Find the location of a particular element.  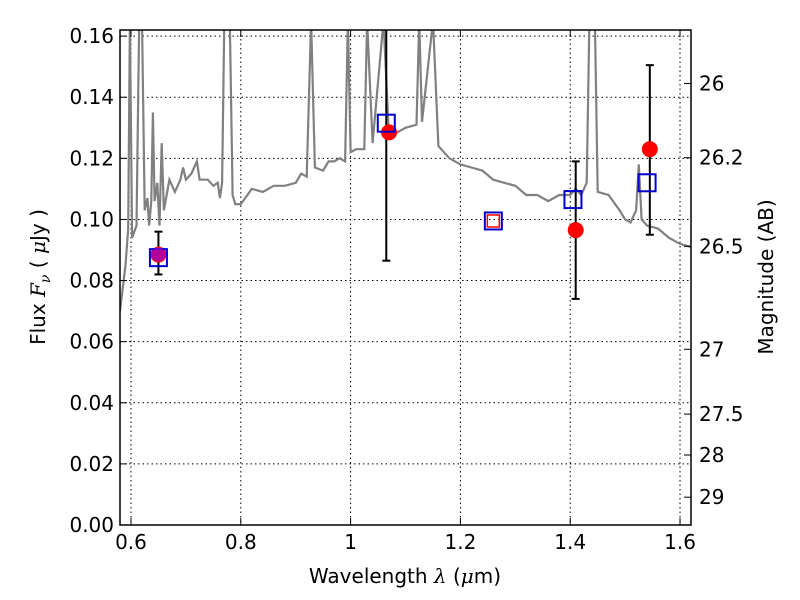

y2-axis-label: Magnitude (AB) is located at coordinates (766, 276).